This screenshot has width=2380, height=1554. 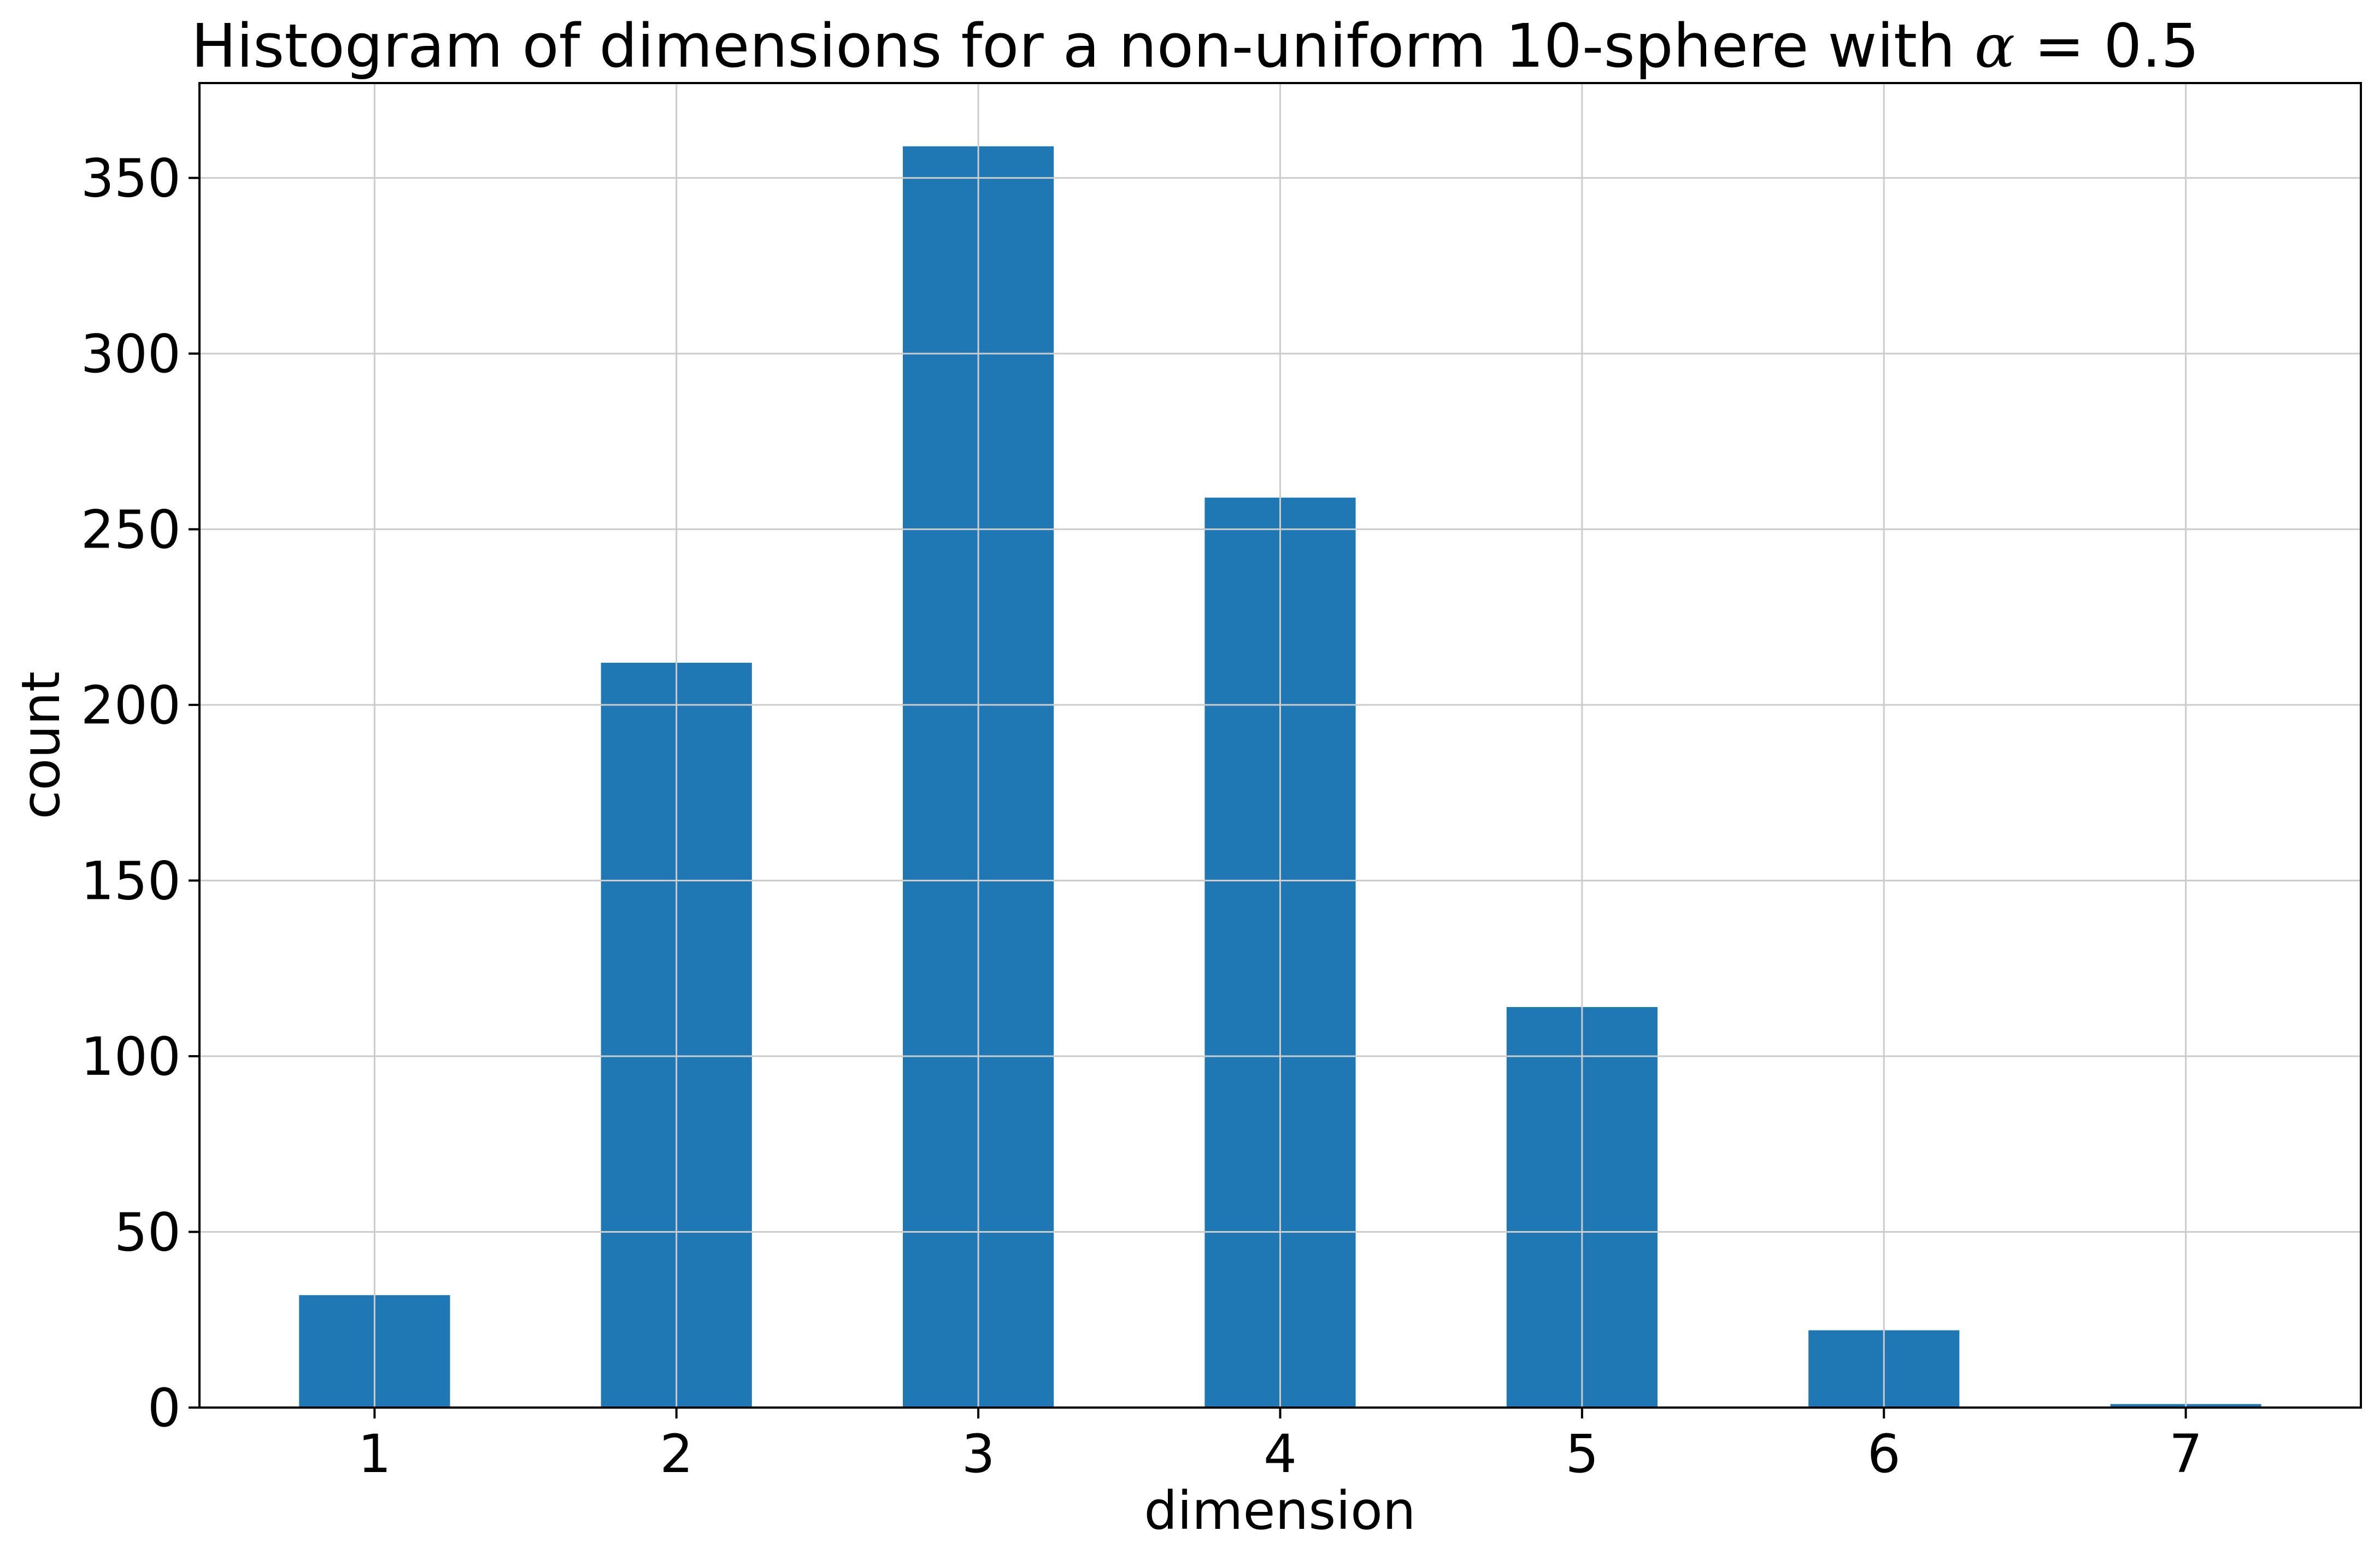 What do you see at coordinates (1994, 46) in the screenshot?
I see `chart-title-symbol: α` at bounding box center [1994, 46].